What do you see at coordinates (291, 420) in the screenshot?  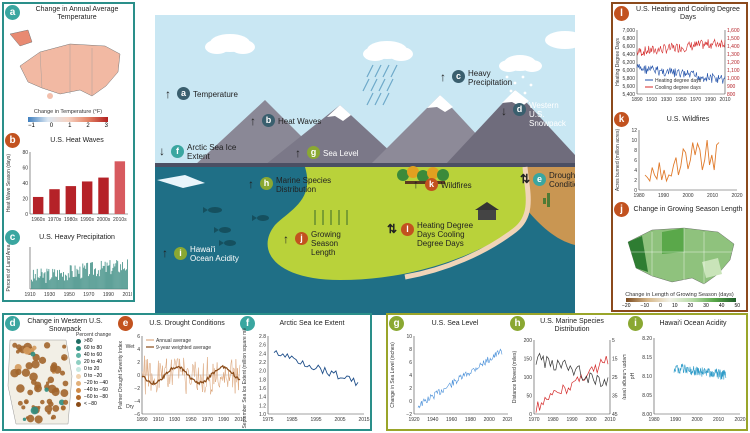 I see `x-tick-label: 1985` at bounding box center [291, 420].